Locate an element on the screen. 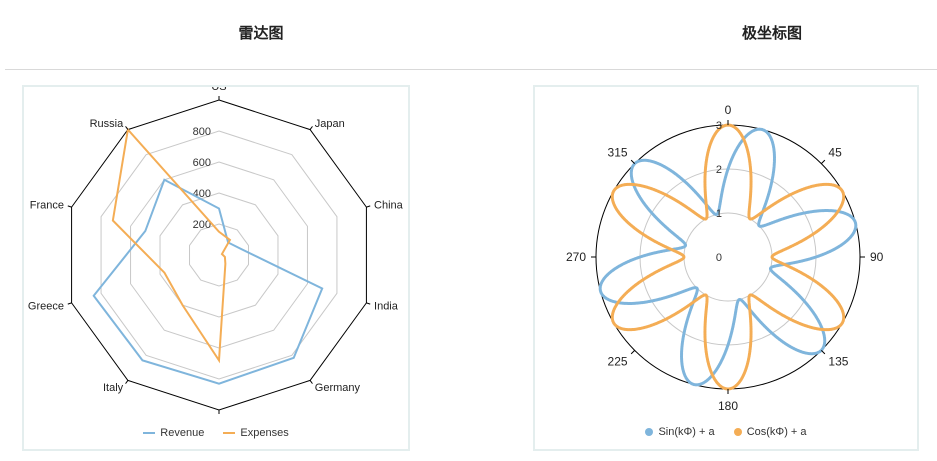 Image resolution: width=937 pixels, height=461 pixels. radar-tick-label: 800 is located at coordinates (202, 132).